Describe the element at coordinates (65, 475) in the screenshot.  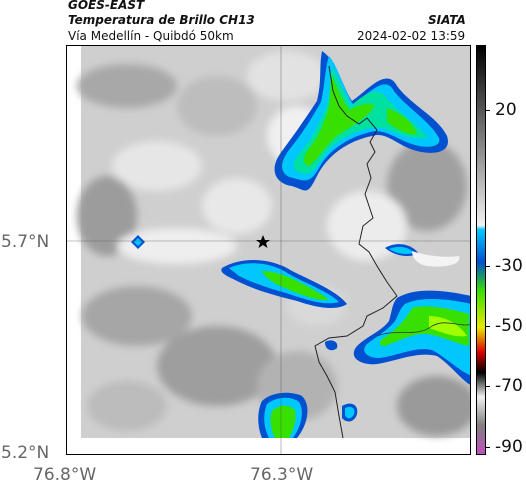
I see `lon-label-76.8: 76.8°W` at that location.